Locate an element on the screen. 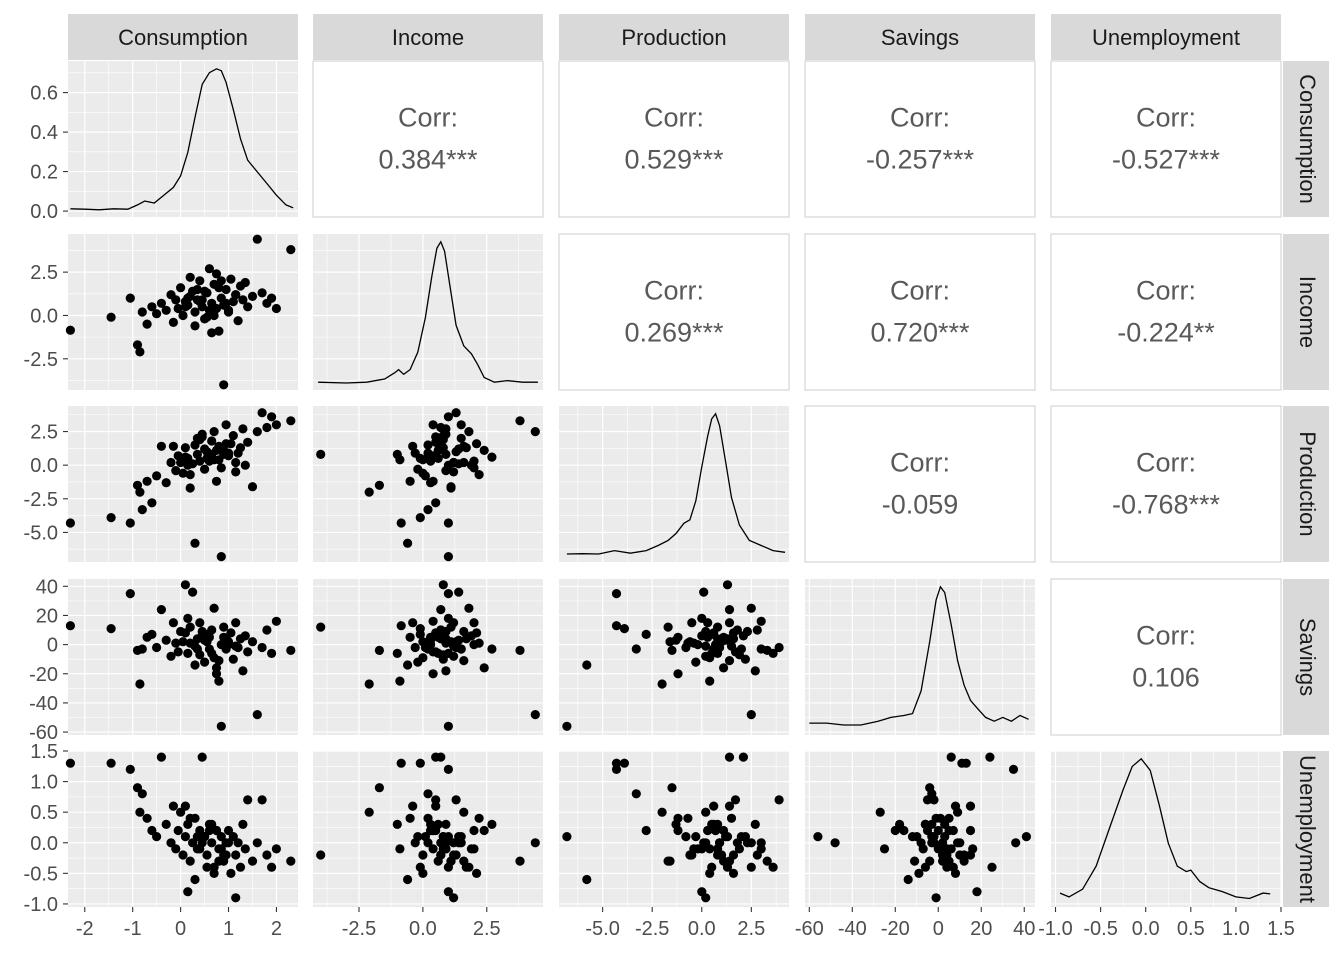  y-tick-label: 20 is located at coordinates (47, 616).